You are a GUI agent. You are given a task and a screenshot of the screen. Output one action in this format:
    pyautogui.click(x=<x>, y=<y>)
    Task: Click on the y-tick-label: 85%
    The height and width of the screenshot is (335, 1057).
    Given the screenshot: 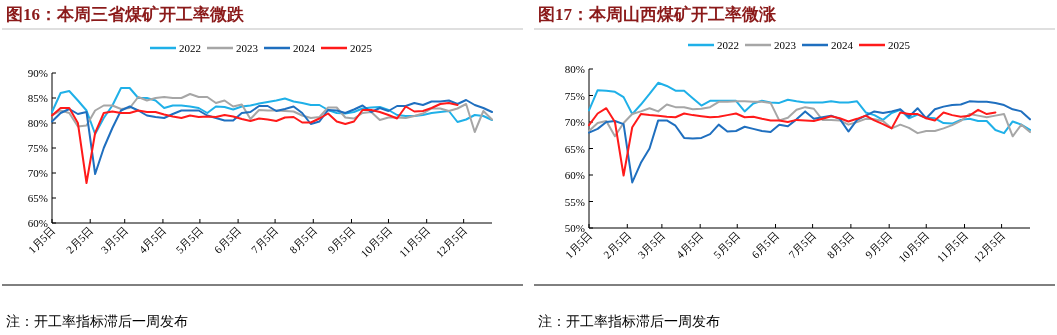 What is the action you would take?
    pyautogui.click(x=37, y=98)
    